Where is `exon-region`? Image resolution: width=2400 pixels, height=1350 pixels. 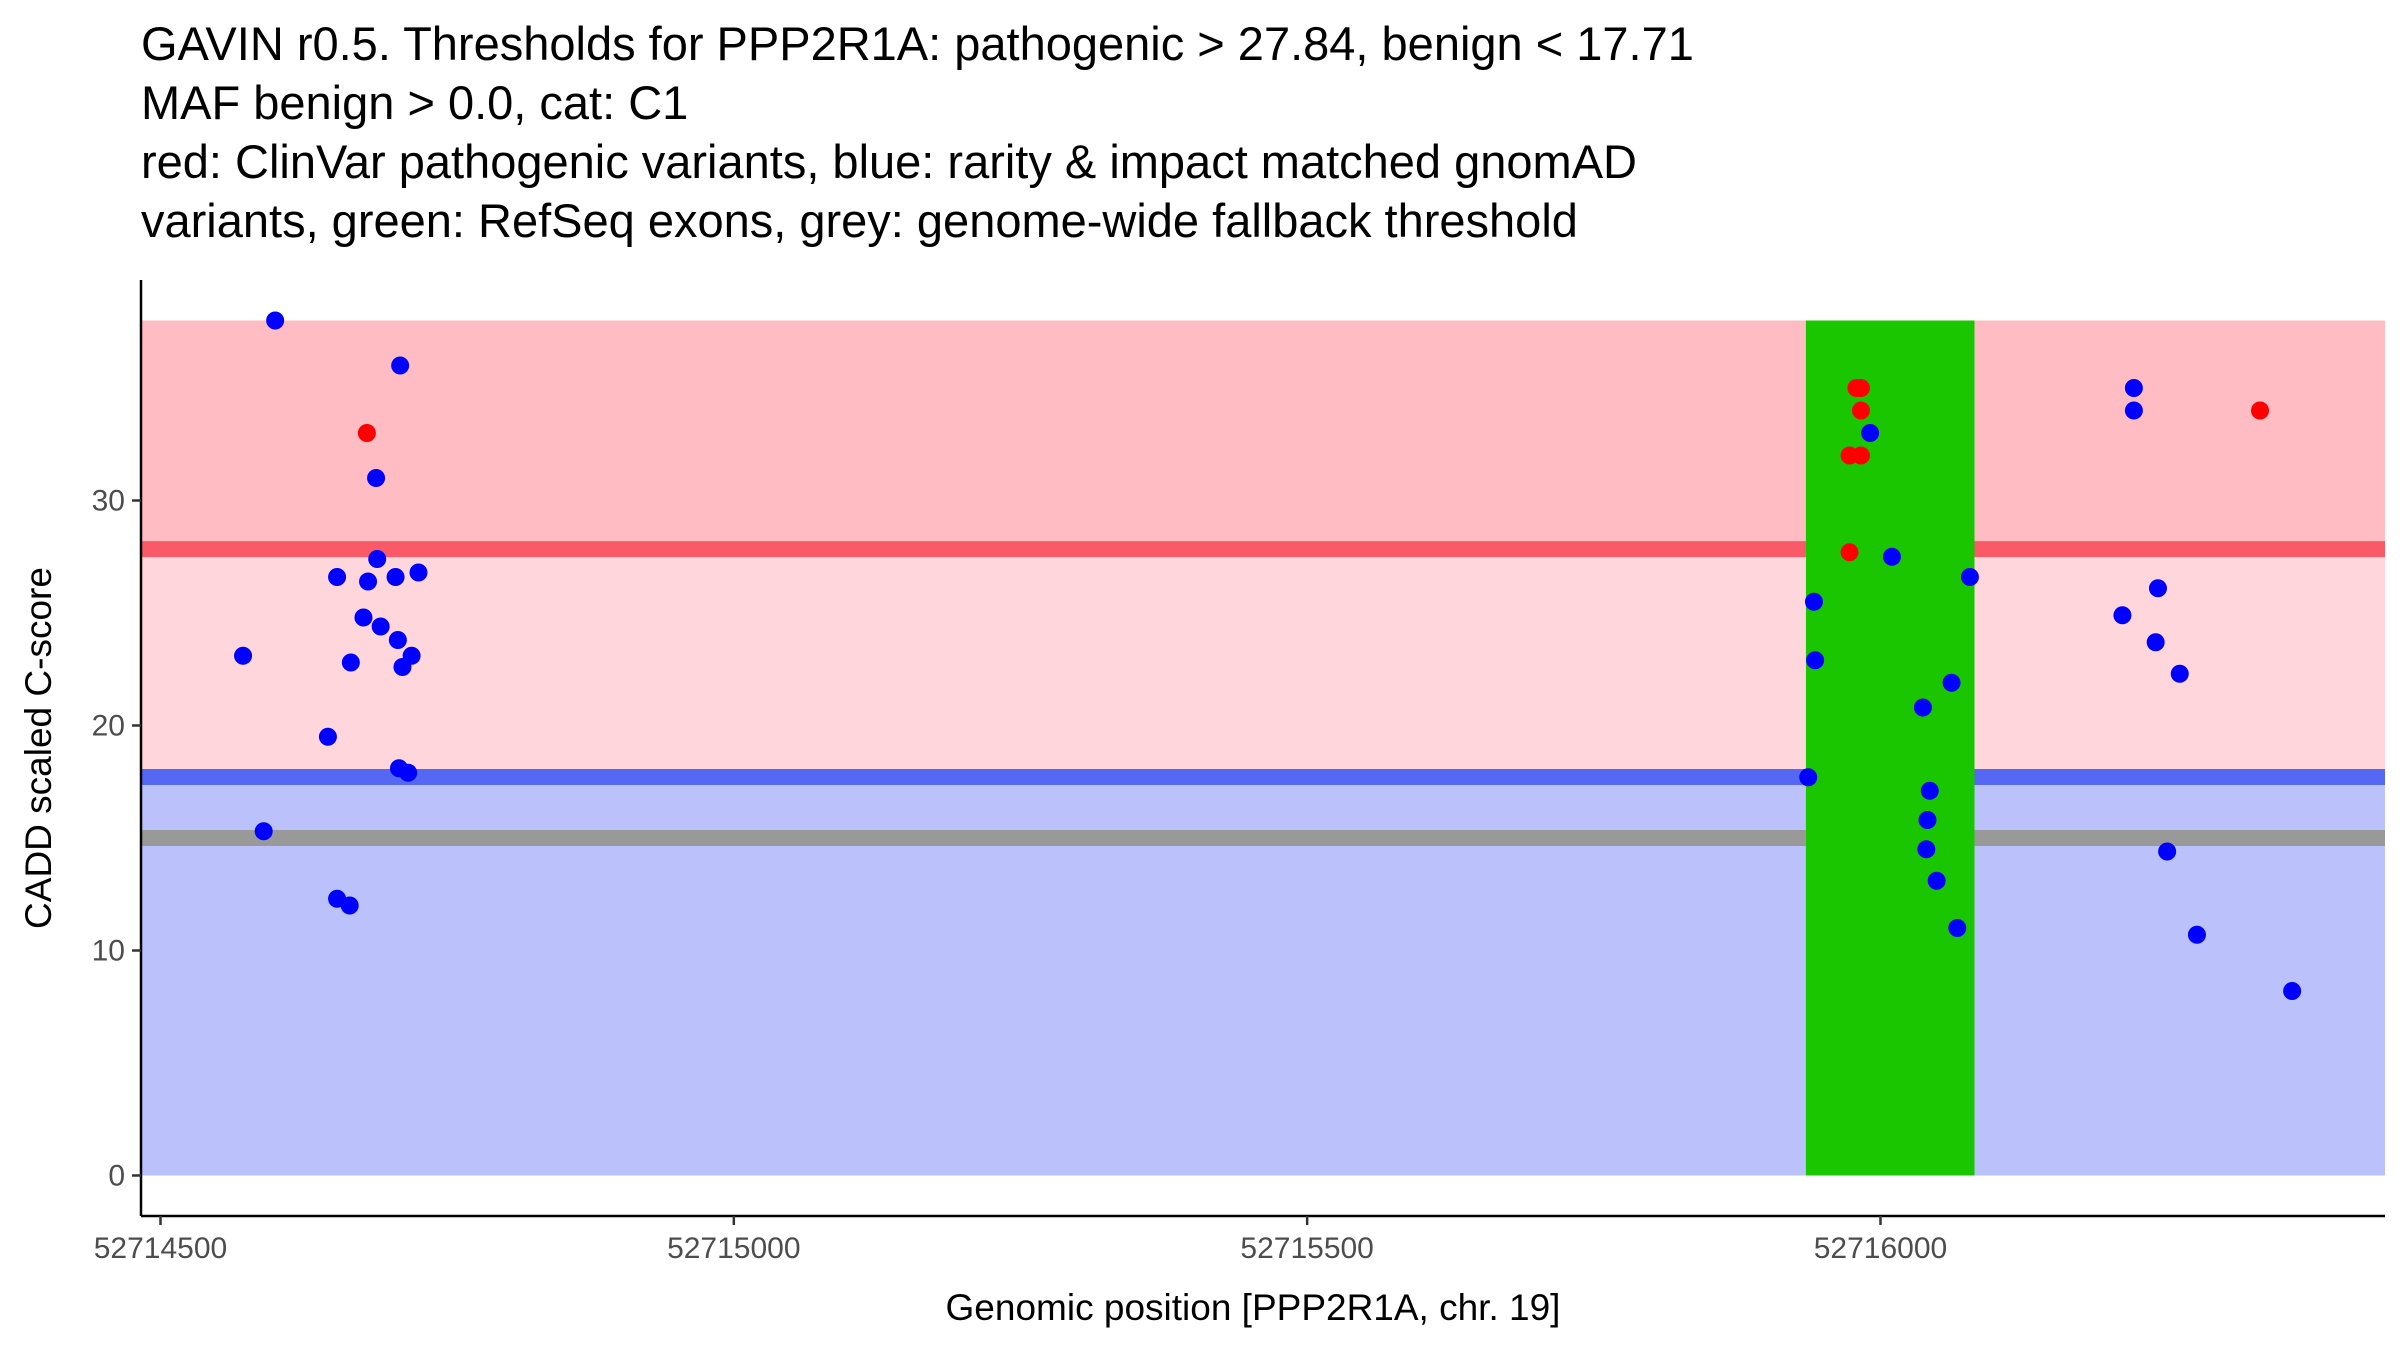
exon-region is located at coordinates (1890, 748).